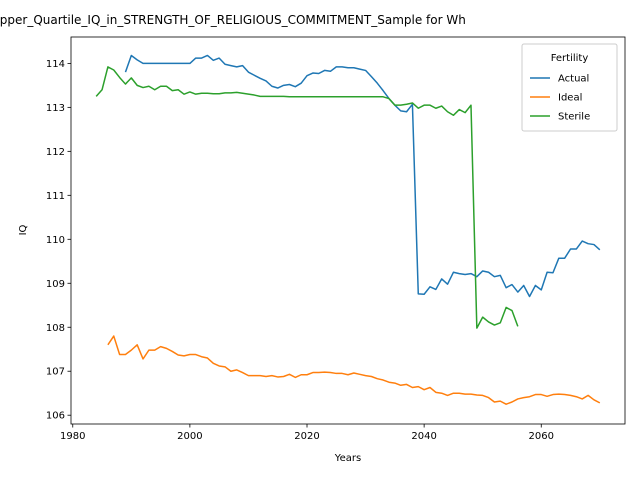  I want to click on legend-title: Fertility, so click(570, 58).